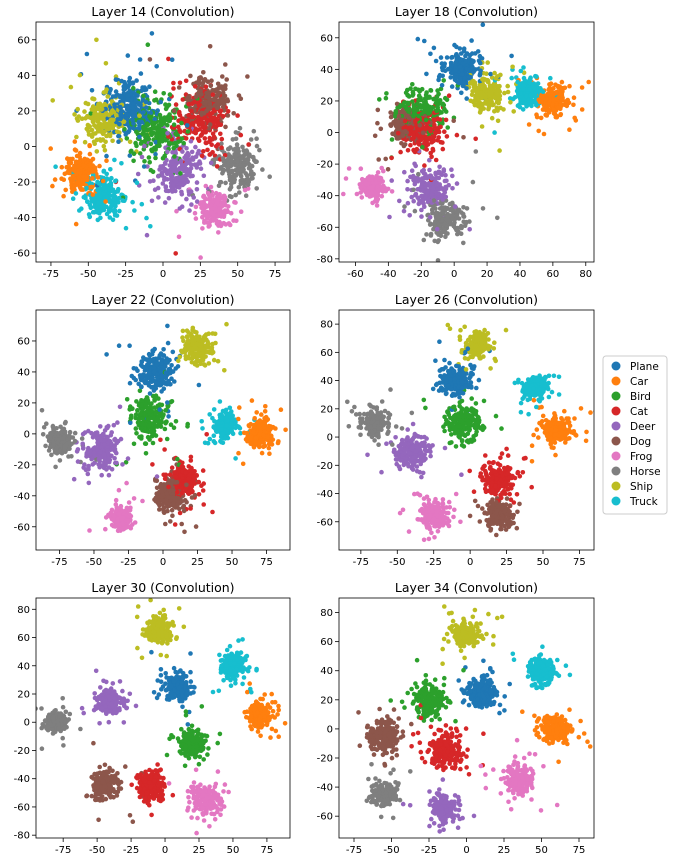  What do you see at coordinates (23, 76) in the screenshot?
I see `y-tick-label: 40` at bounding box center [23, 76].